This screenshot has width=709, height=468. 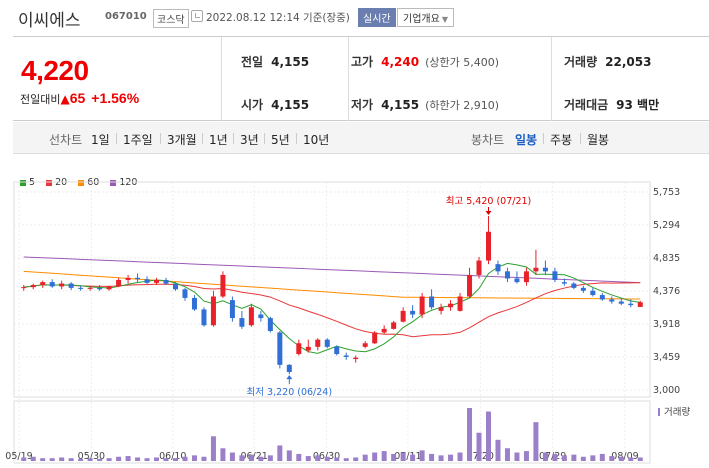 I want to click on amount-label: 거래대금, so click(x=586, y=105).